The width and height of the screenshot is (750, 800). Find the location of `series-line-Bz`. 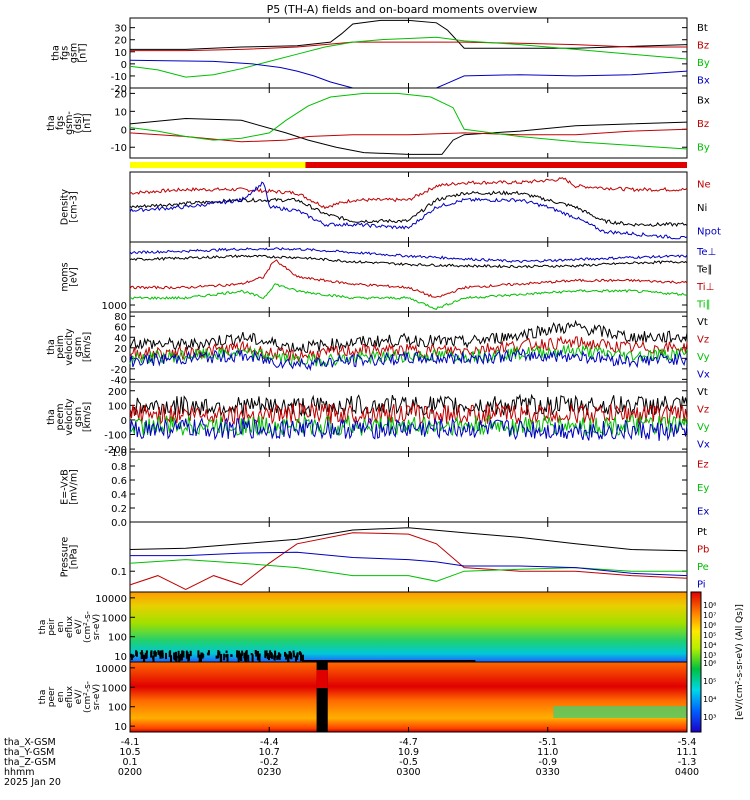

series-line-Bz is located at coordinates (408, 46).